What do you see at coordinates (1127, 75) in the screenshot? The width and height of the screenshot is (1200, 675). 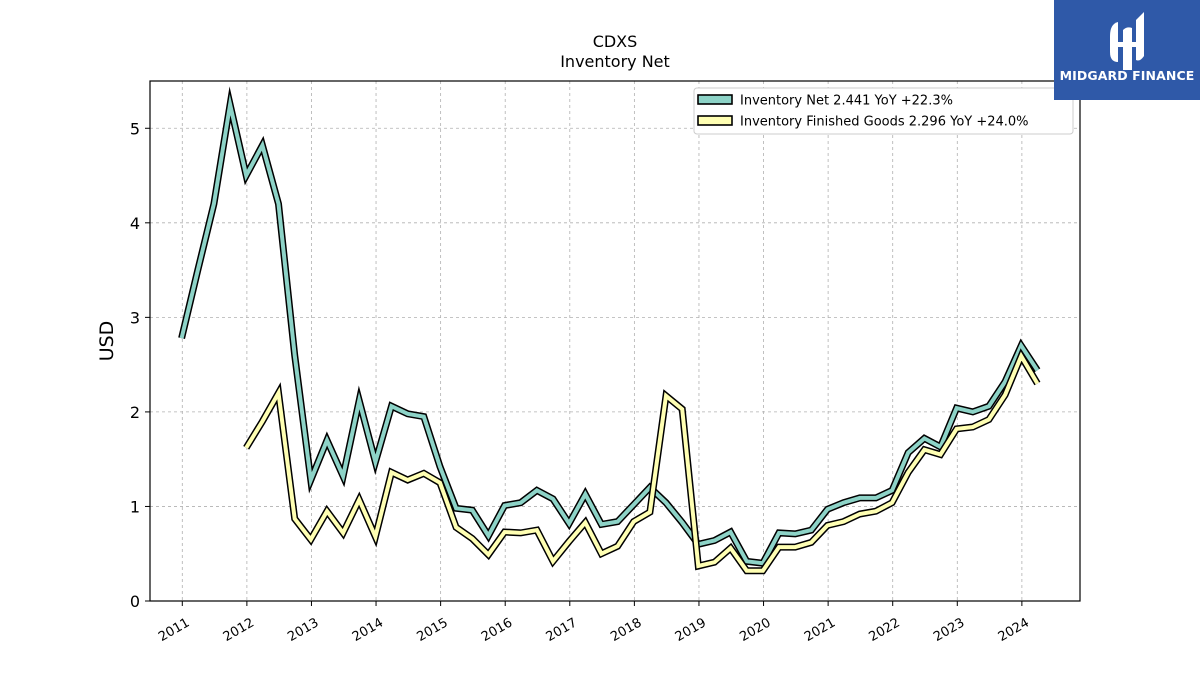 I see `logo-text: MIDGARD FINANCE` at bounding box center [1127, 75].